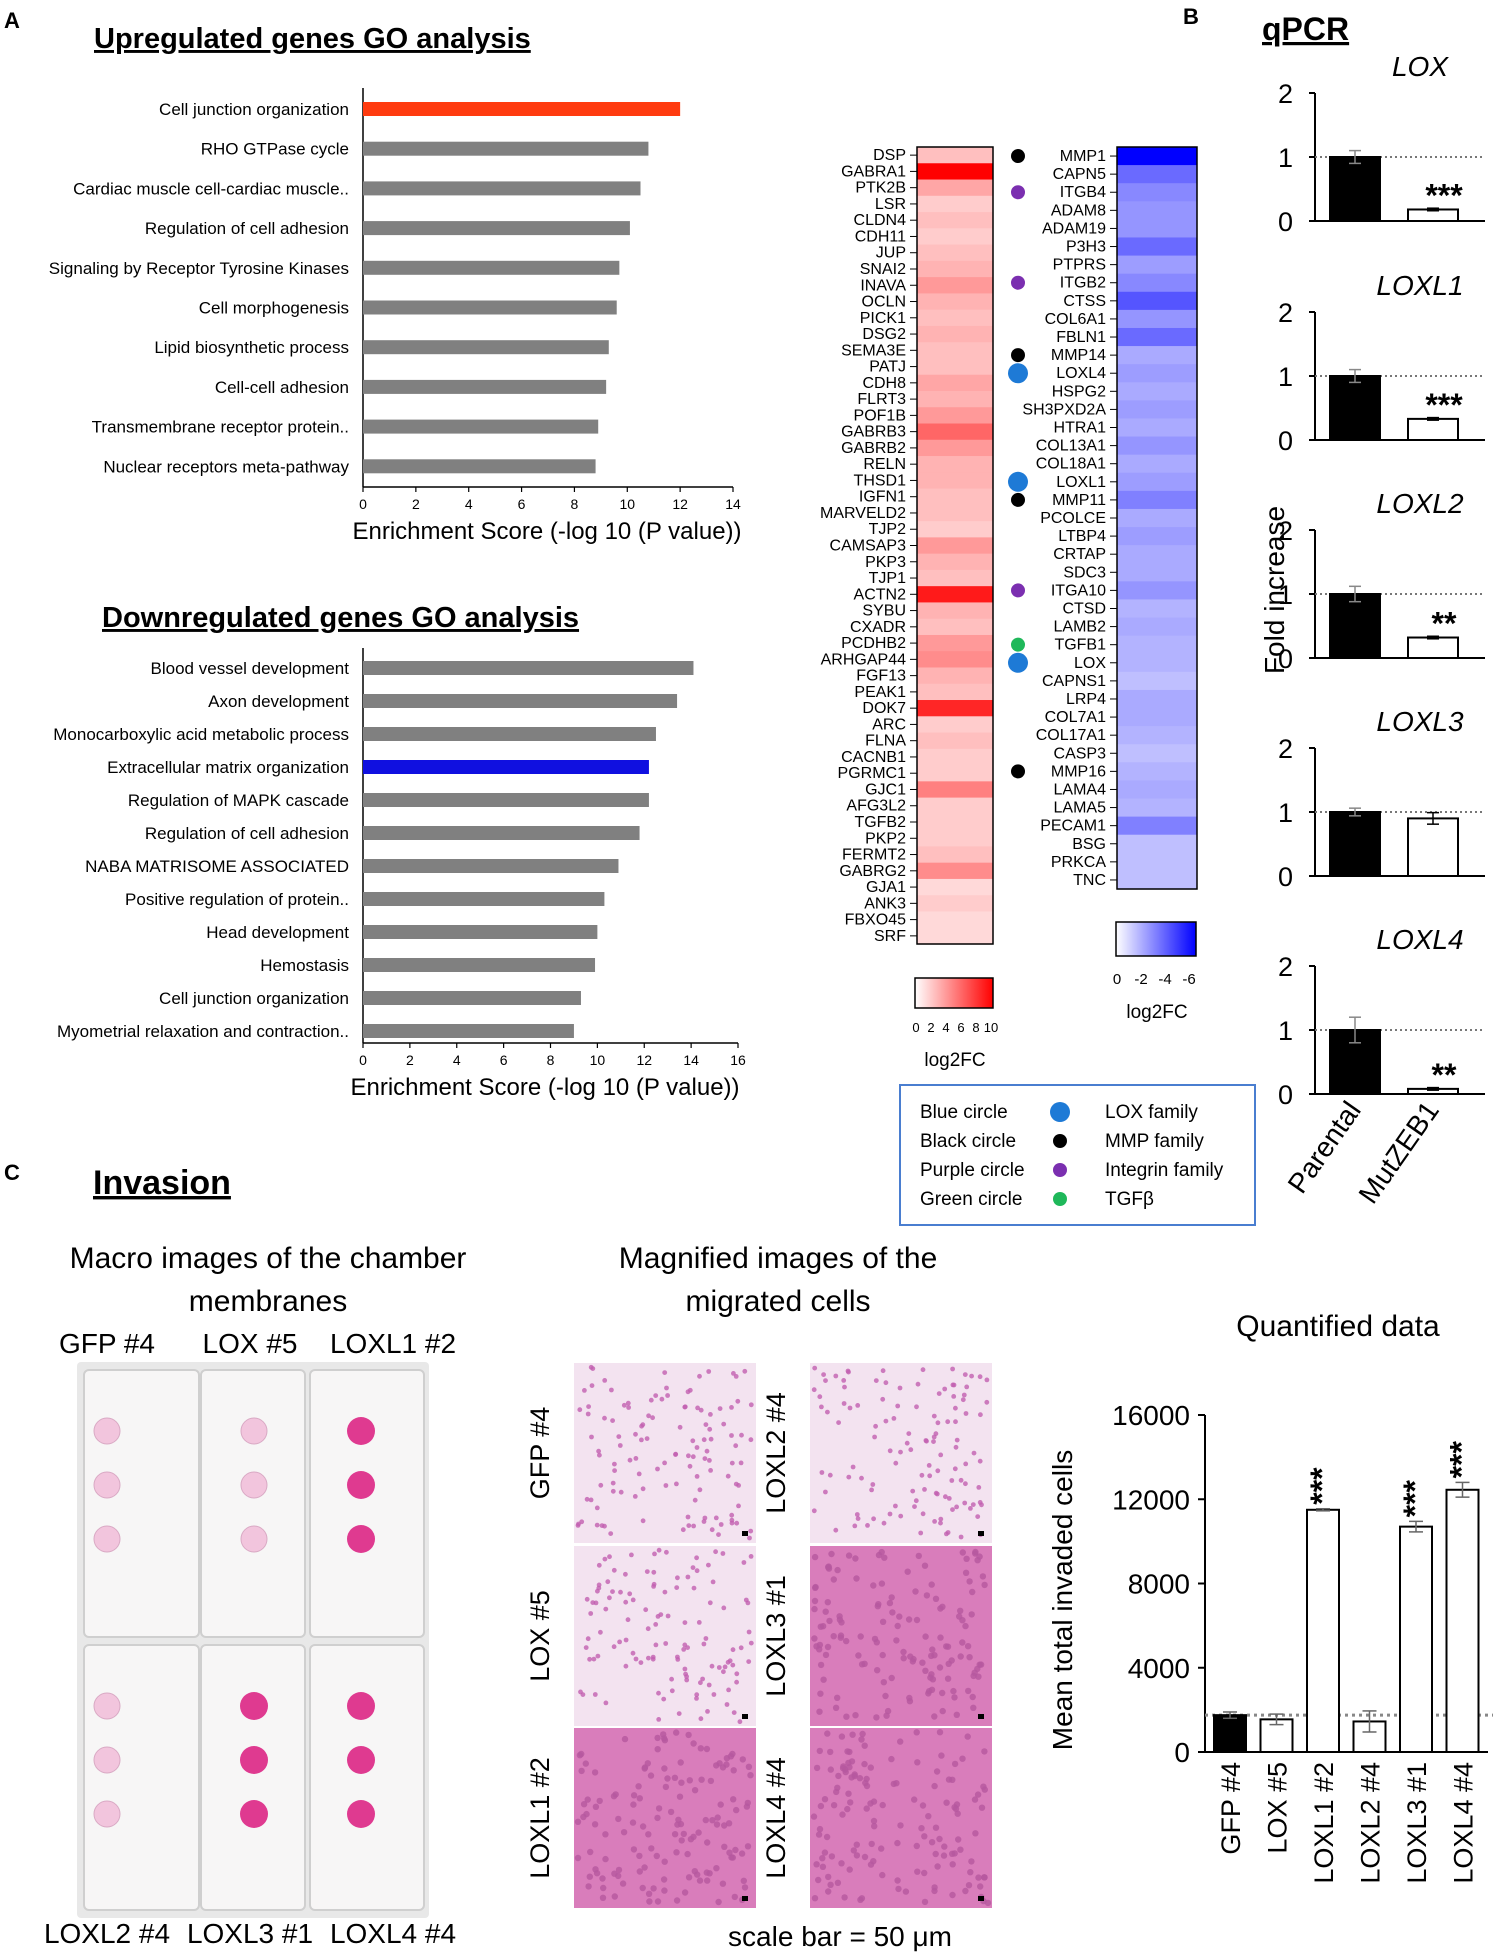  What do you see at coordinates (1073, 826) in the screenshot?
I see `gene-label: PECAM1` at bounding box center [1073, 826].